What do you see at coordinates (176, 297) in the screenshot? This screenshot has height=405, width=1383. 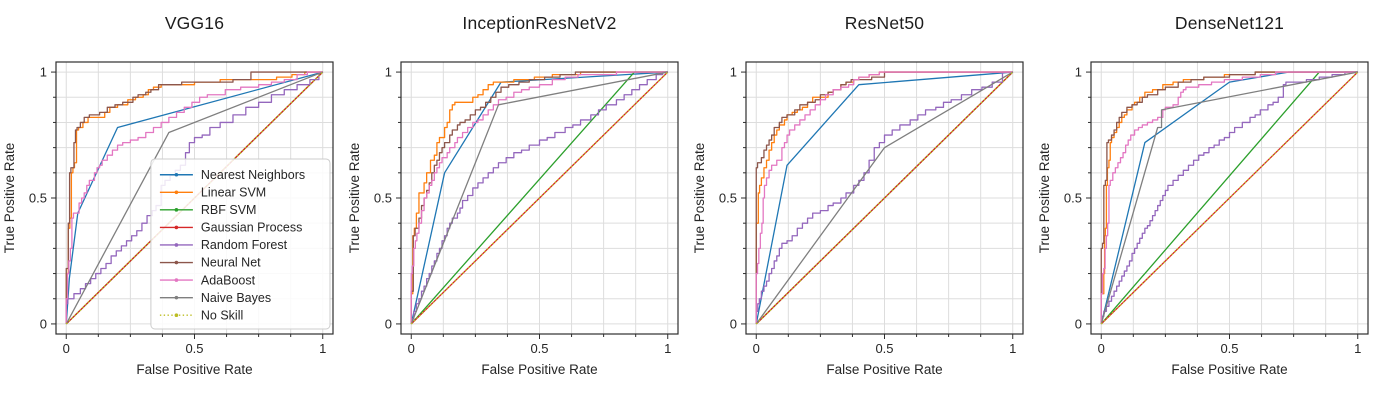 I see `legend-marker-naive-bayes` at bounding box center [176, 297].